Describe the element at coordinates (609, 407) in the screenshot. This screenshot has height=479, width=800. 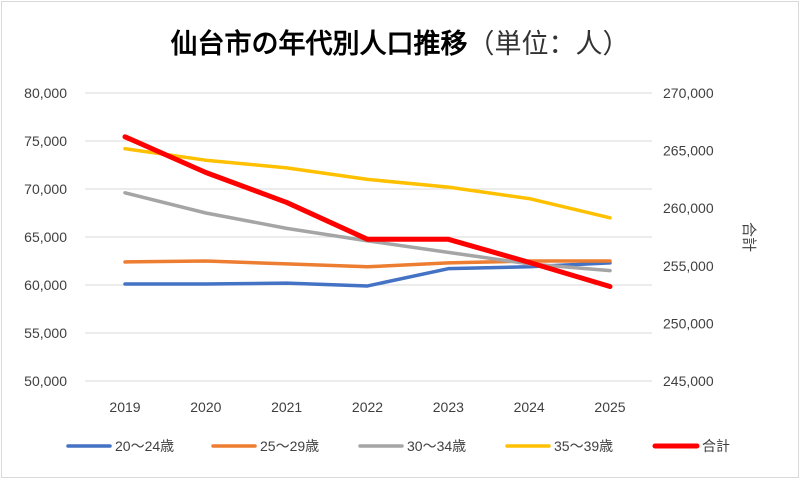
I see `x-tick-label: 2025` at that location.